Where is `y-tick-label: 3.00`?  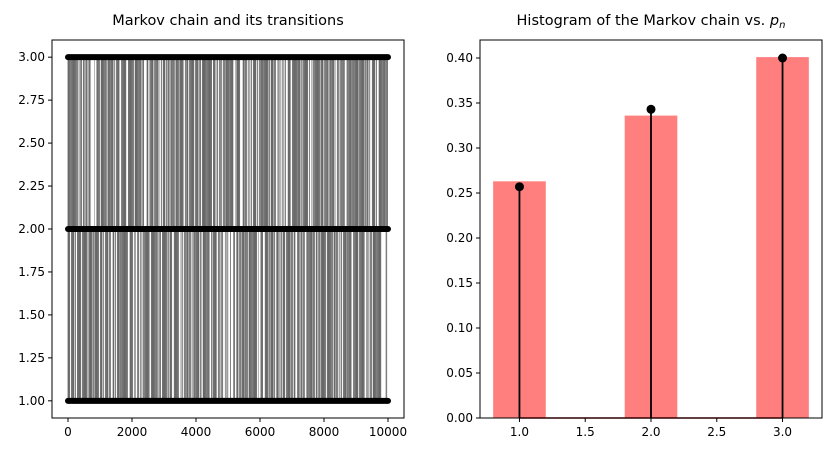
y-tick-label: 3.00 is located at coordinates (31, 57).